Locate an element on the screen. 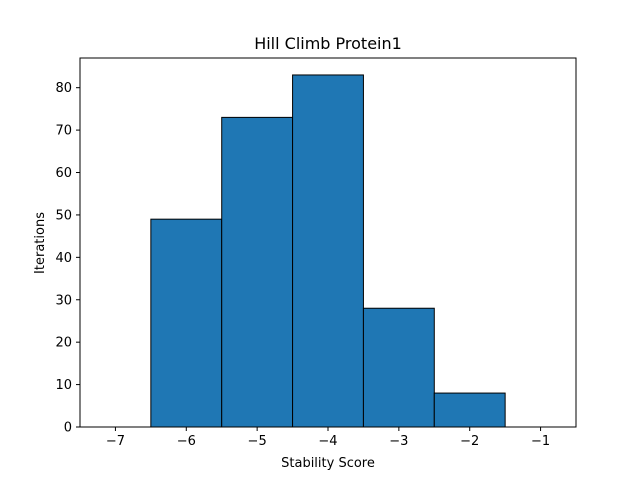  y-axis-ticks: 0 10 20 30 40 50 60 70 80 is located at coordinates (67, 258).